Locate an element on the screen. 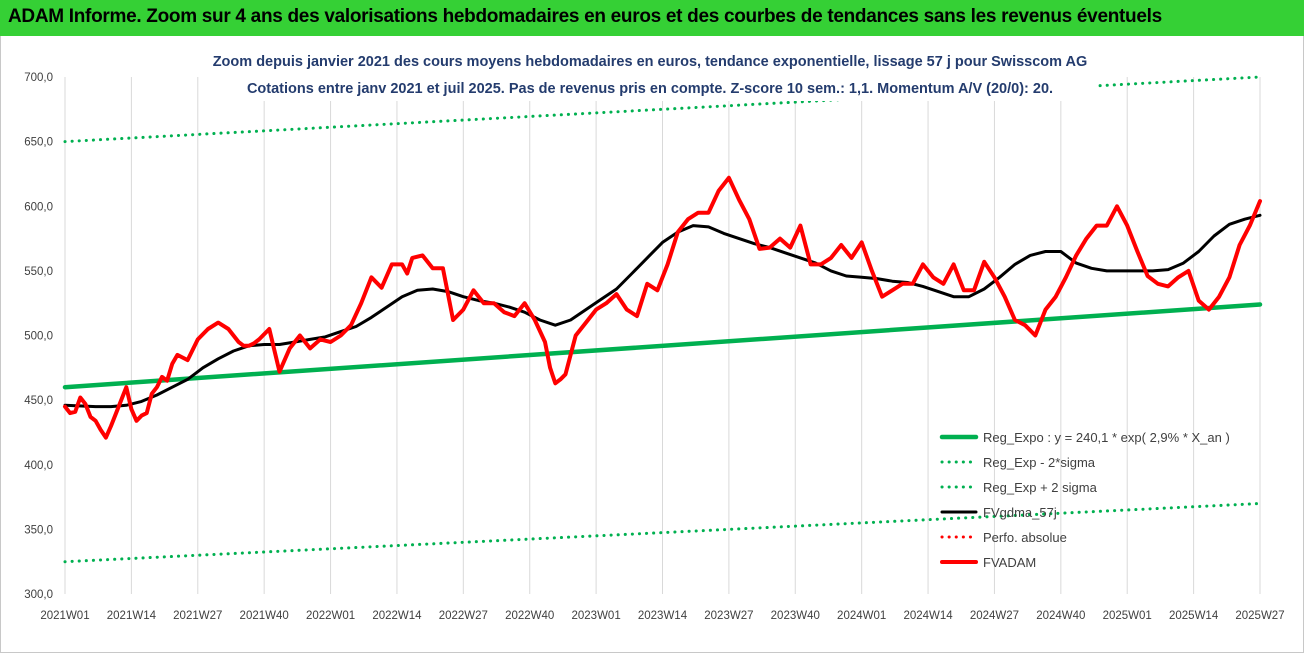 The image size is (1304, 653). legend-label-fvgdma-57j: FVgdma_57j is located at coordinates (1020, 512).